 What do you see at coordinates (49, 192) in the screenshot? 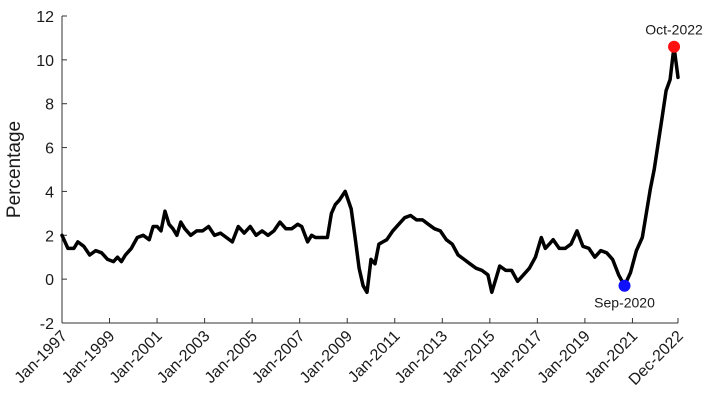
I see `y-tick-label: 4` at bounding box center [49, 192].